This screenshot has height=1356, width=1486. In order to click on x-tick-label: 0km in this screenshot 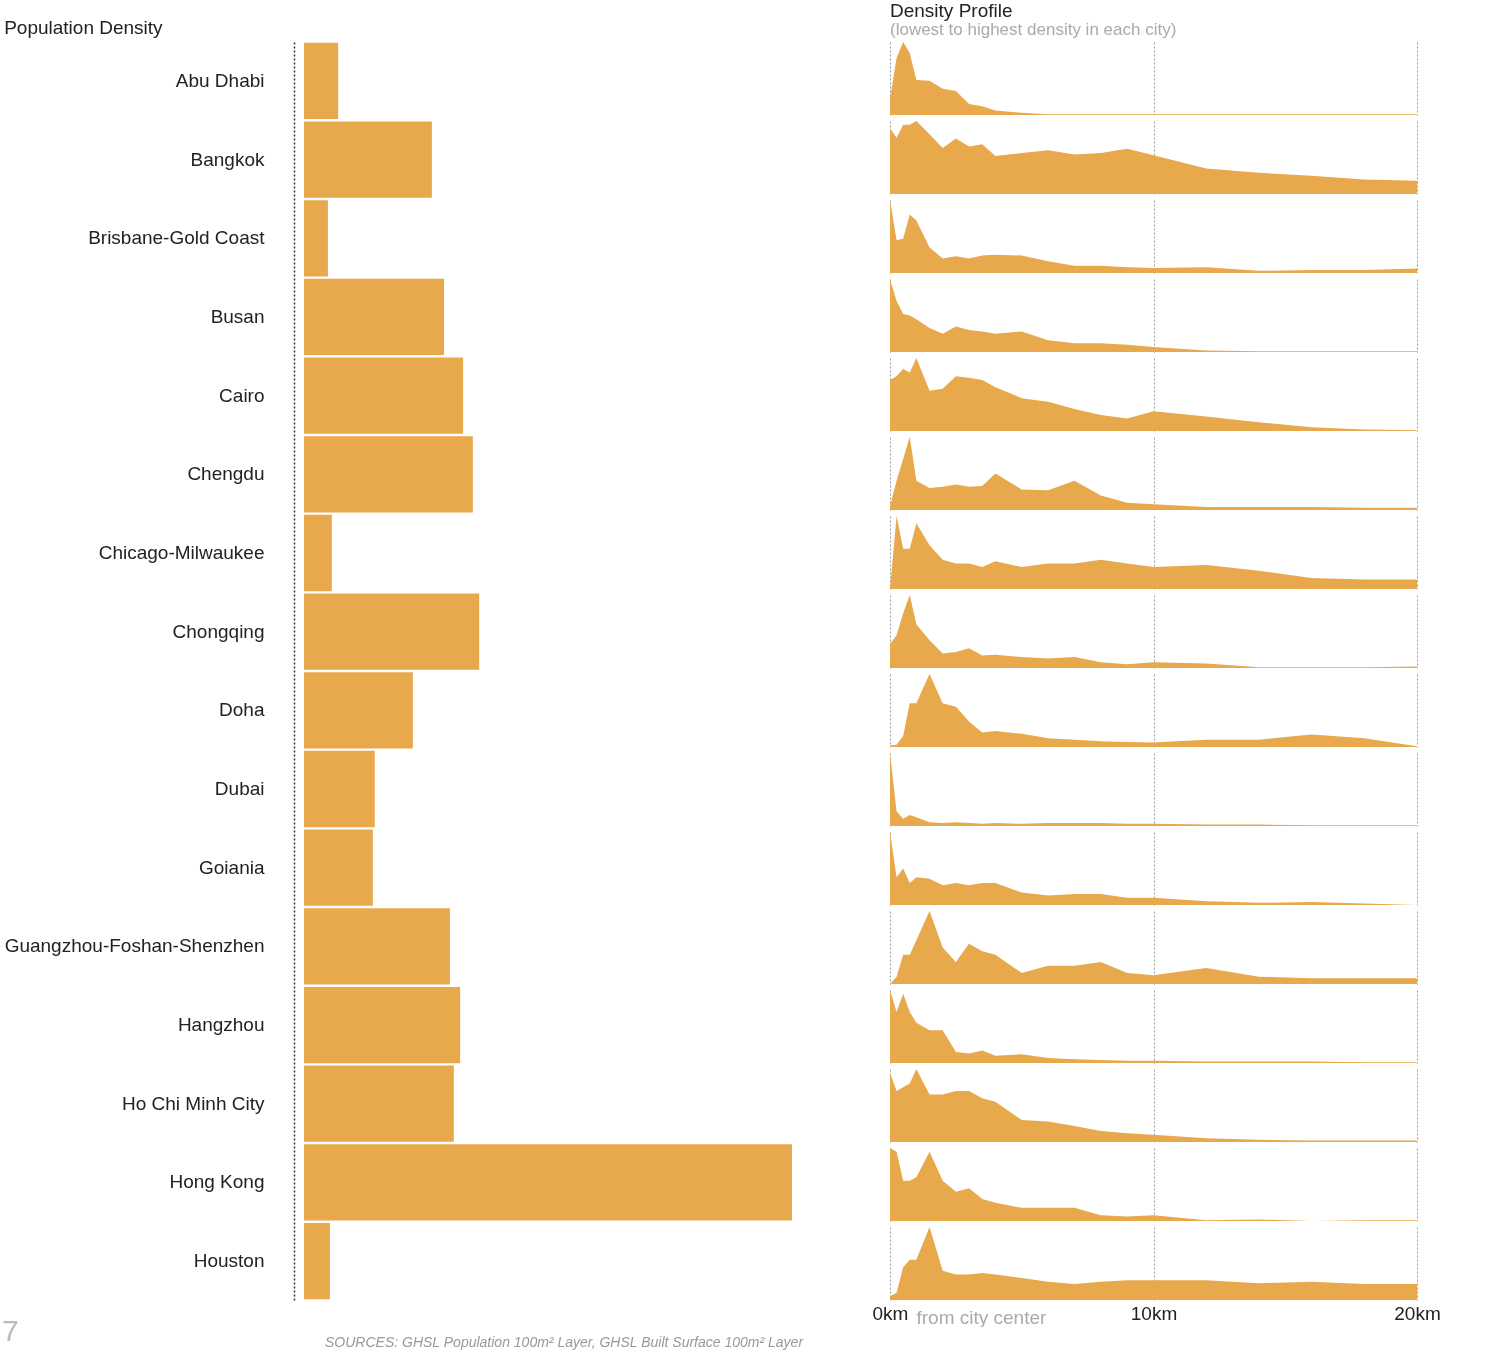, I will do `click(890, 1313)`.